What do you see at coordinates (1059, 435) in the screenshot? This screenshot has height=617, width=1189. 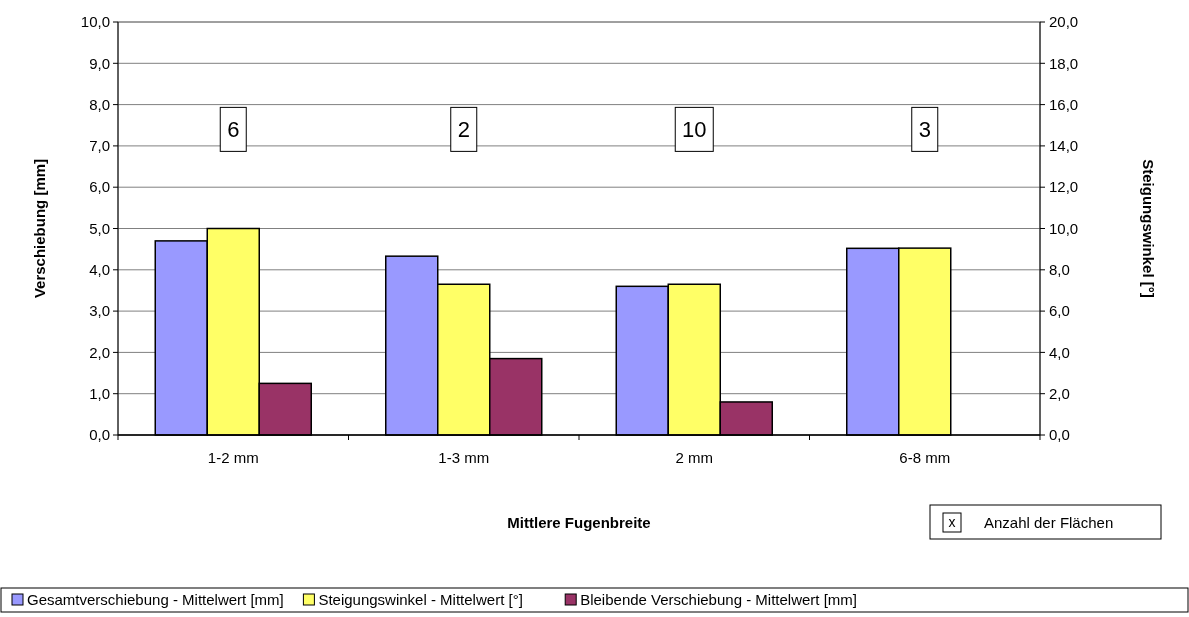 I see `y2-tick-label: 0,0` at bounding box center [1059, 435].